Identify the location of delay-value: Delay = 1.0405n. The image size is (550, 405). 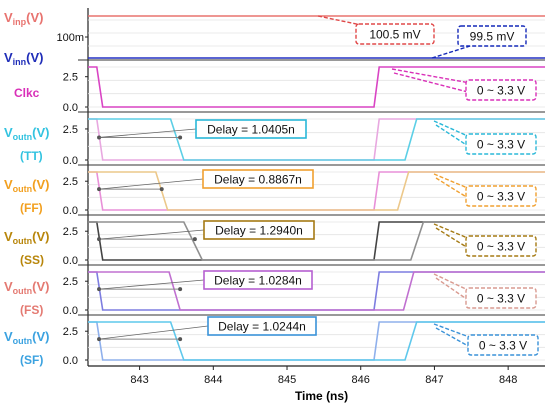
(251, 130).